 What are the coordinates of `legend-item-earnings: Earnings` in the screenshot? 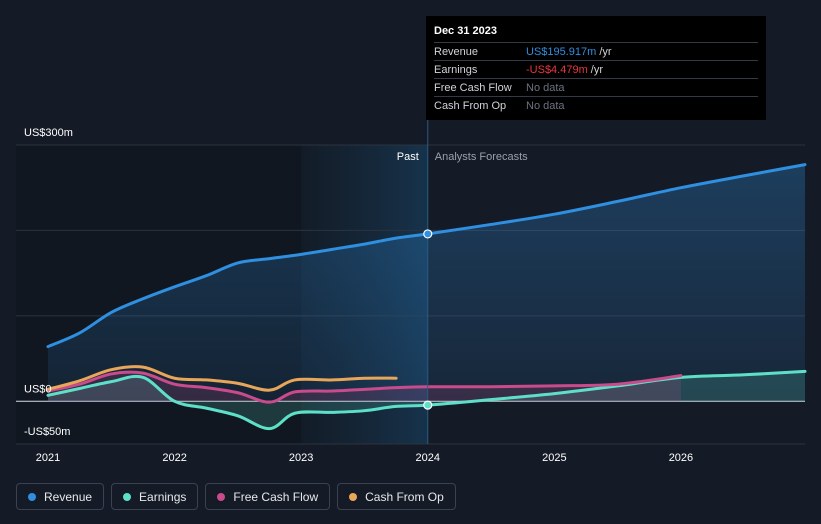 It's located at (155, 496).